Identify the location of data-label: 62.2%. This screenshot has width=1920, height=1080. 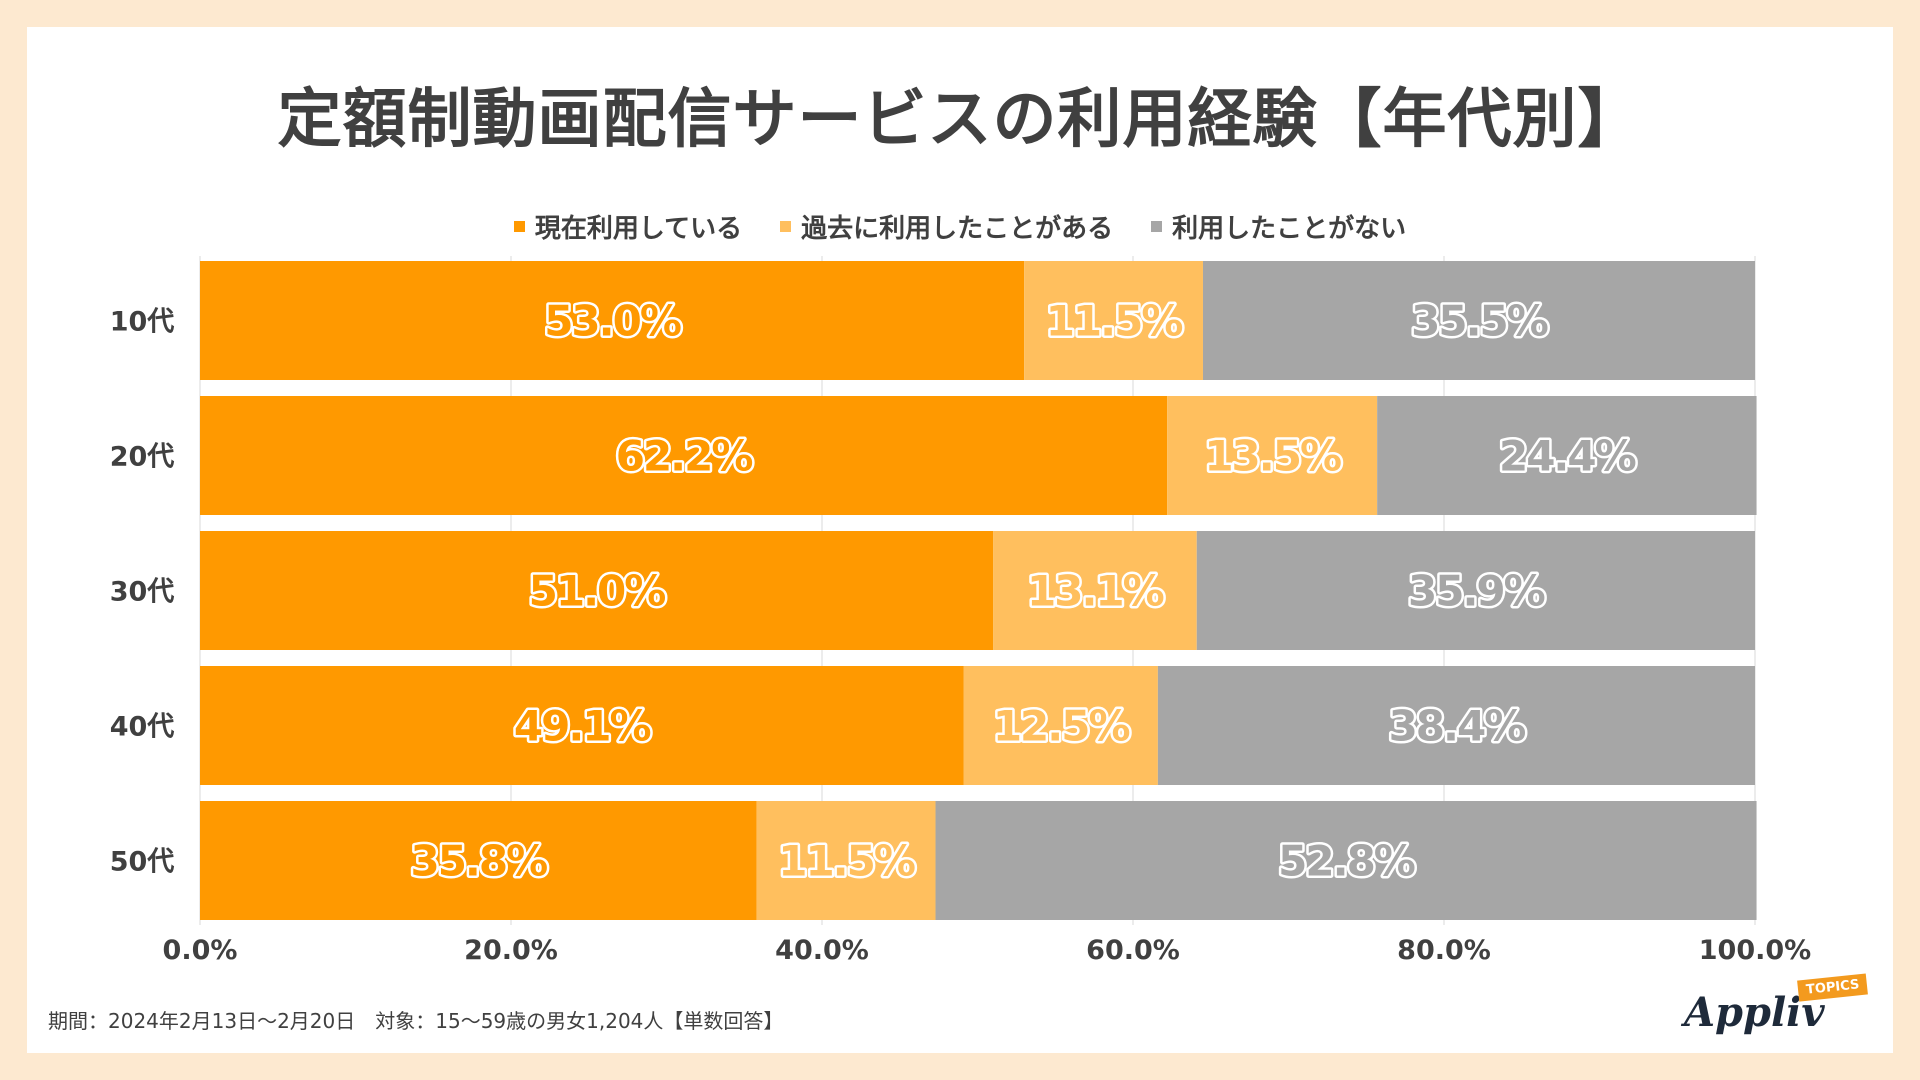
(684, 456).